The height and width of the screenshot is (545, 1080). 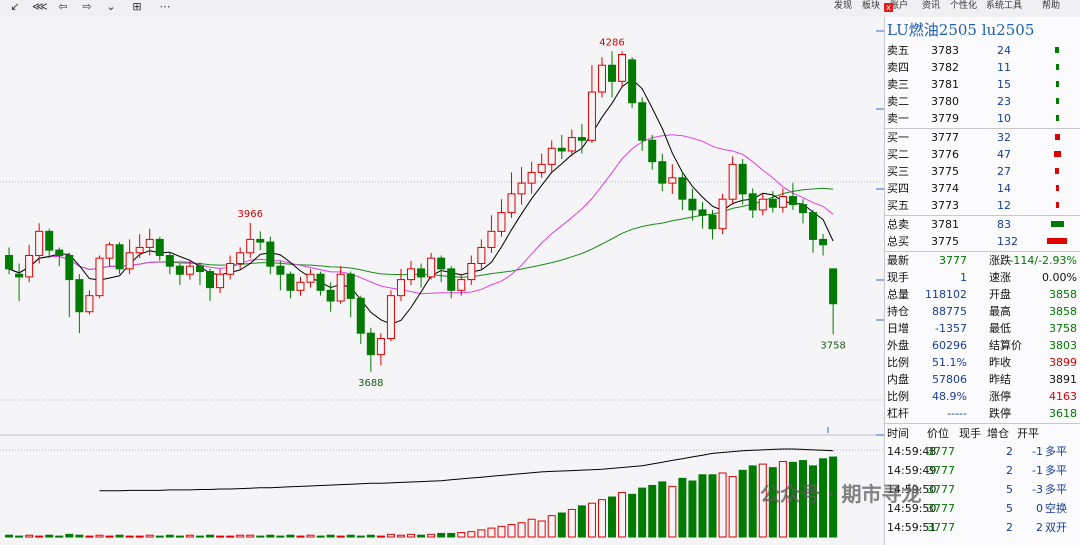 I want to click on bid-row: 买五 3773 12, so click(x=982, y=205).